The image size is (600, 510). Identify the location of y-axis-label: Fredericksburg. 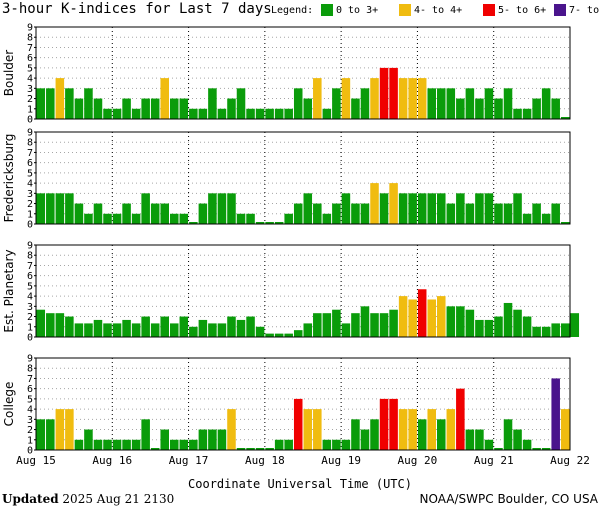
(9, 178).